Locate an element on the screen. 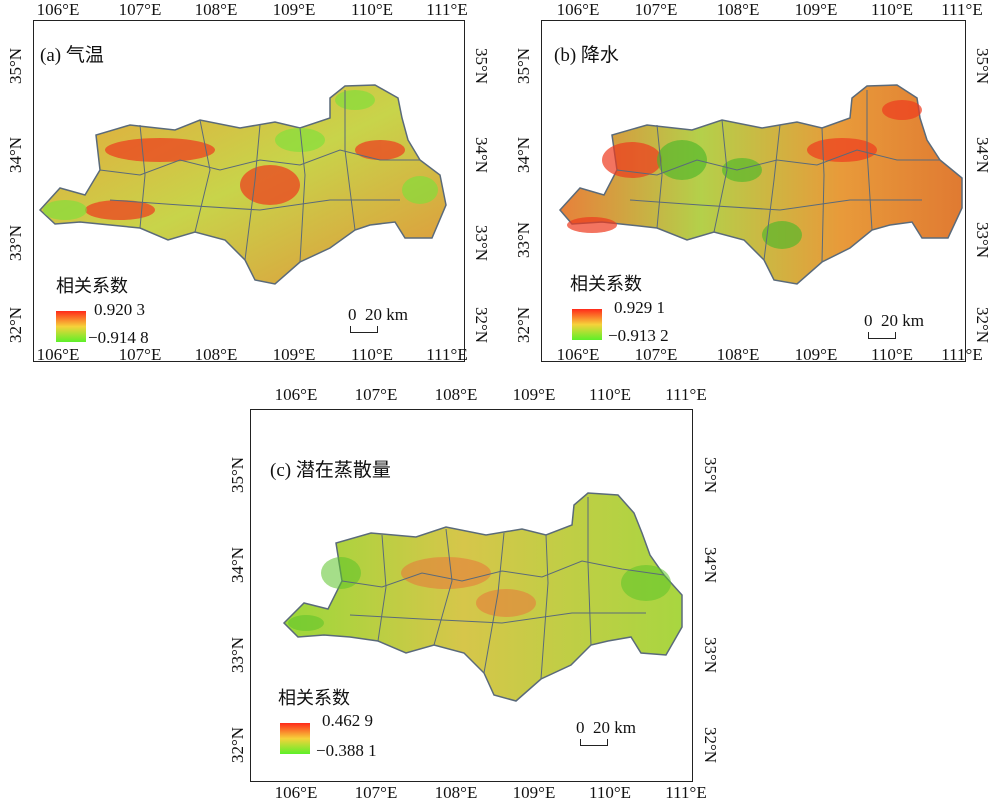 The width and height of the screenshot is (1000, 803). region-map-b is located at coordinates (760, 184).